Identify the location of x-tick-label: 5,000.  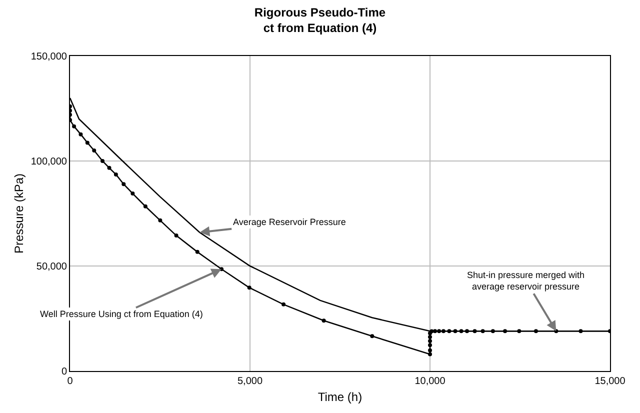
(250, 381).